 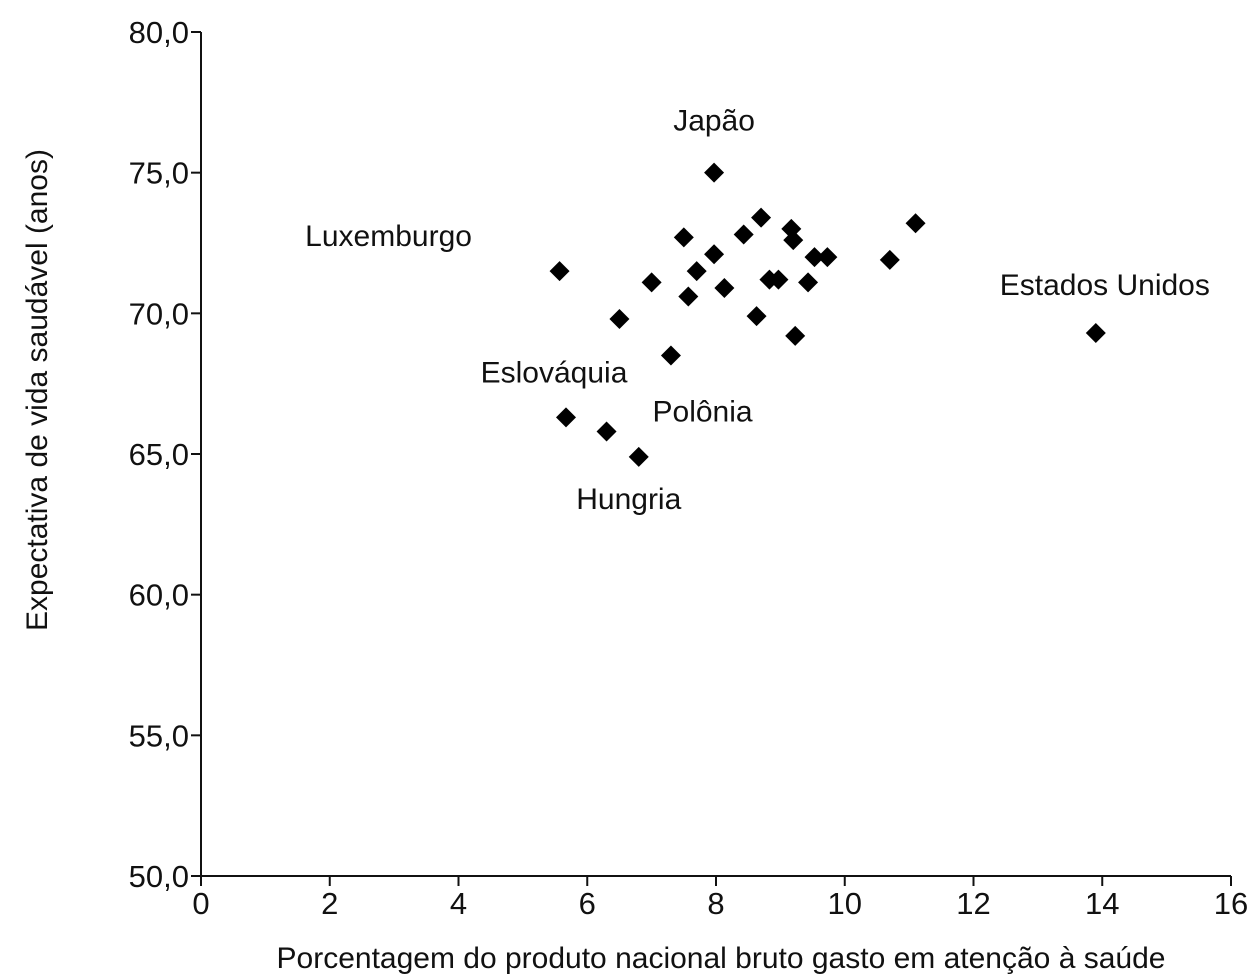 I want to click on y-axis-title: Expectativa de vida saudável (anos), so click(x=37, y=390).